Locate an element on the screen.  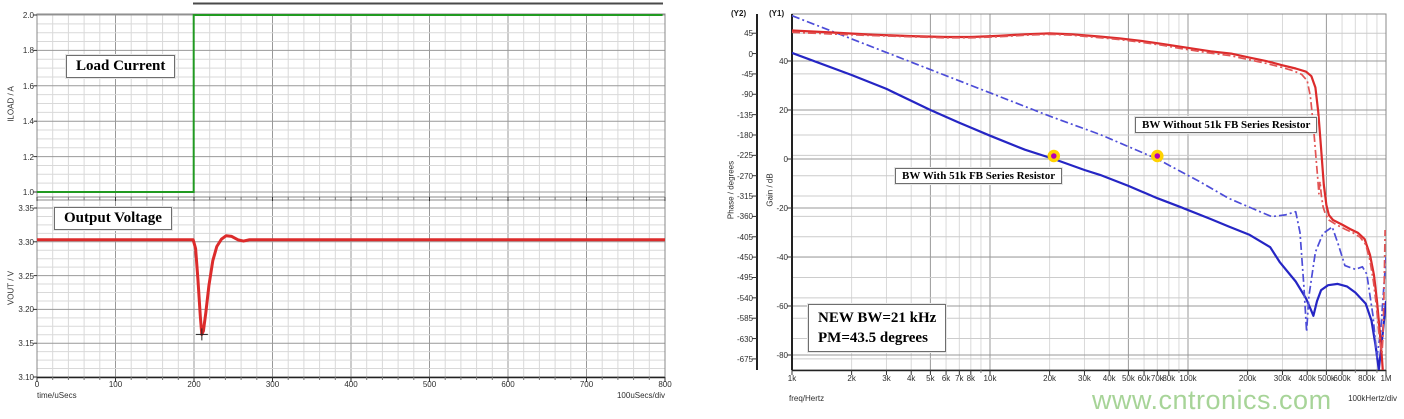
phase-axis-title: Phase / degrees is located at coordinates (731, 190).